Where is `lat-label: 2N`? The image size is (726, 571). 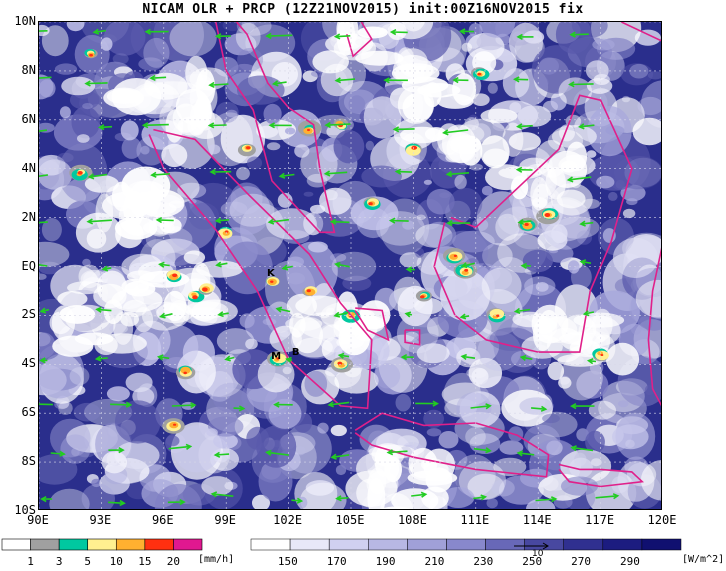 lat-label: 2N is located at coordinates (28, 216).